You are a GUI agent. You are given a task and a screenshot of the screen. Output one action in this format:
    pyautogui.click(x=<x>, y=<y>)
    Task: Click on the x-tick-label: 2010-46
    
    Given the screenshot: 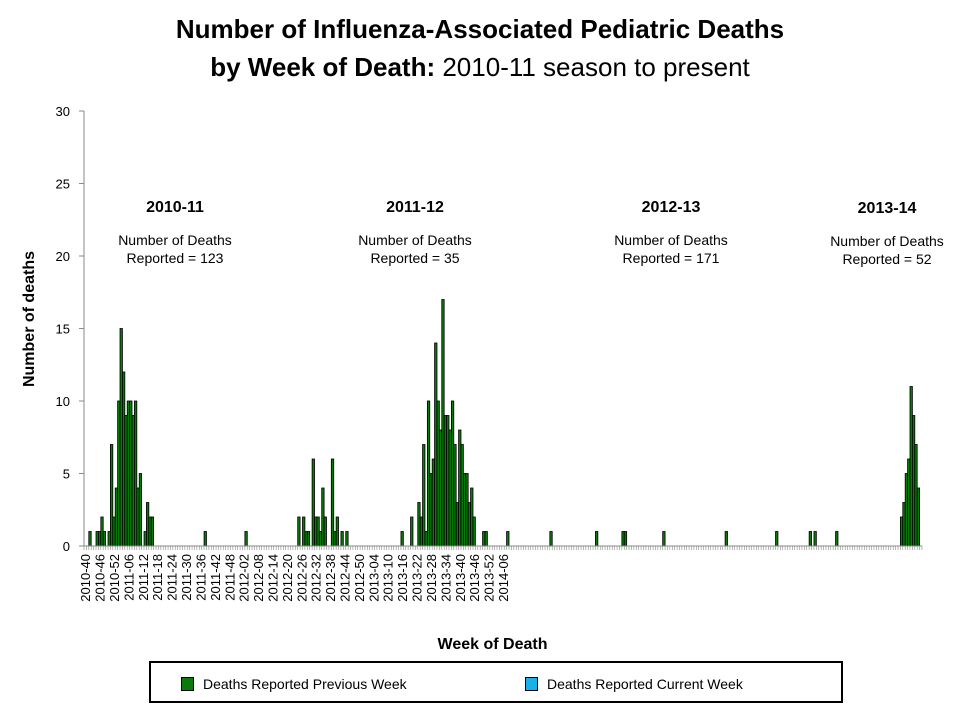 What is the action you would take?
    pyautogui.click(x=100, y=578)
    